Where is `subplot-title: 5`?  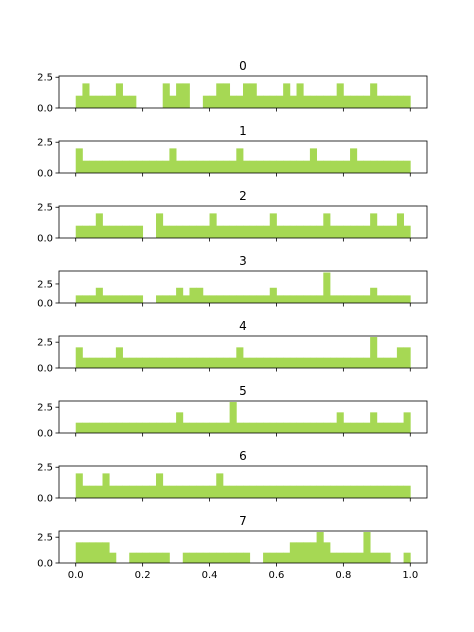 subplot-title: 5 is located at coordinates (243, 391).